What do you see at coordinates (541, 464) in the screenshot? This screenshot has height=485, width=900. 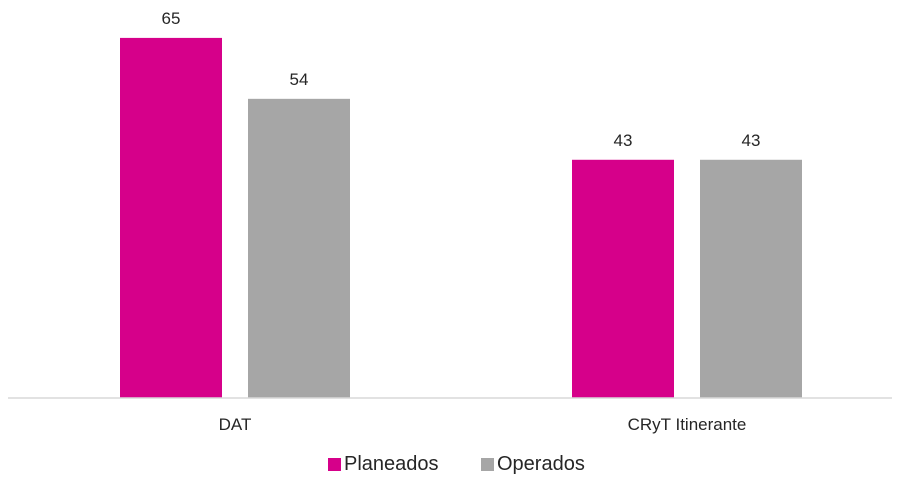 I see `legend-label-operados: Operados` at bounding box center [541, 464].